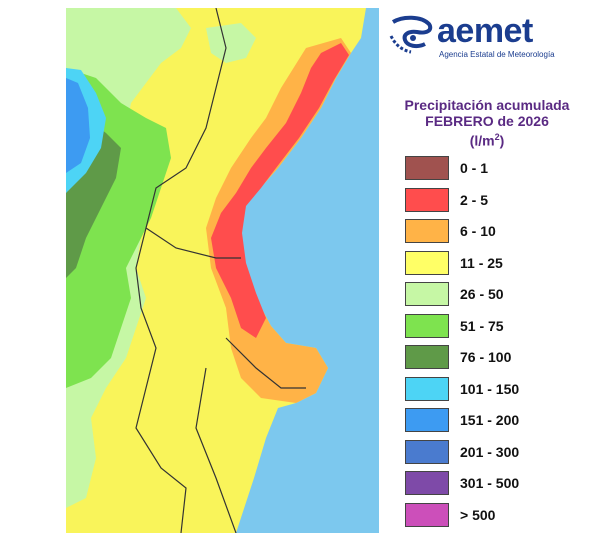 The width and height of the screenshot is (594, 534). Describe the element at coordinates (78, 125) in the screenshot. I see `zone-blue` at that location.